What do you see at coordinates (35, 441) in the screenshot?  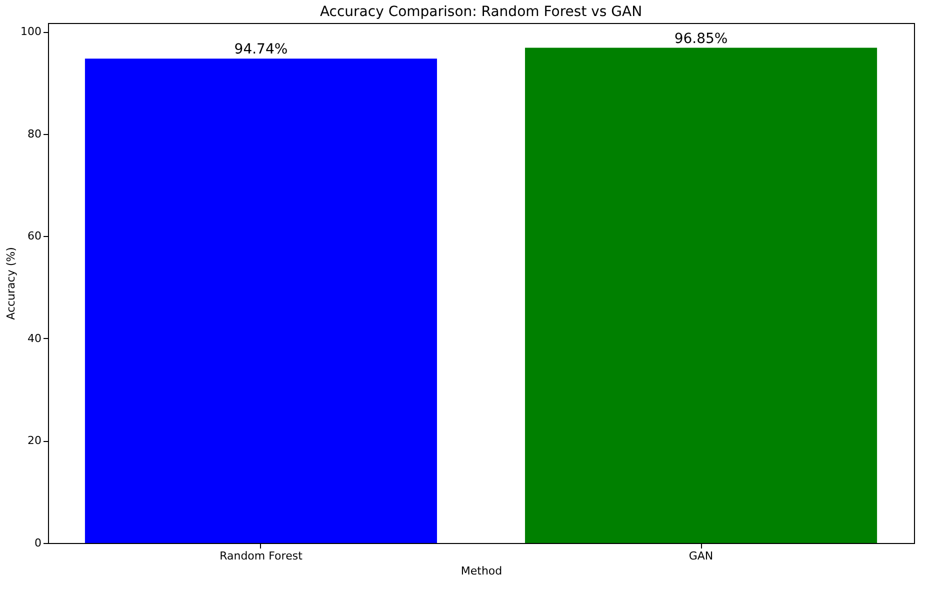 I see `y-tick-label: 20` at bounding box center [35, 441].